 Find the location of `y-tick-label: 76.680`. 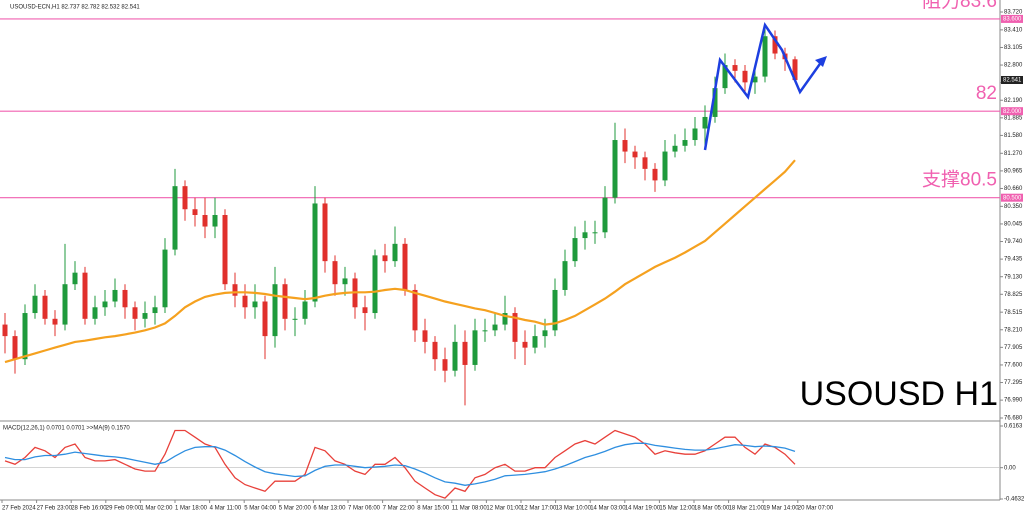

y-tick-label: 76.680 is located at coordinates (1013, 419).